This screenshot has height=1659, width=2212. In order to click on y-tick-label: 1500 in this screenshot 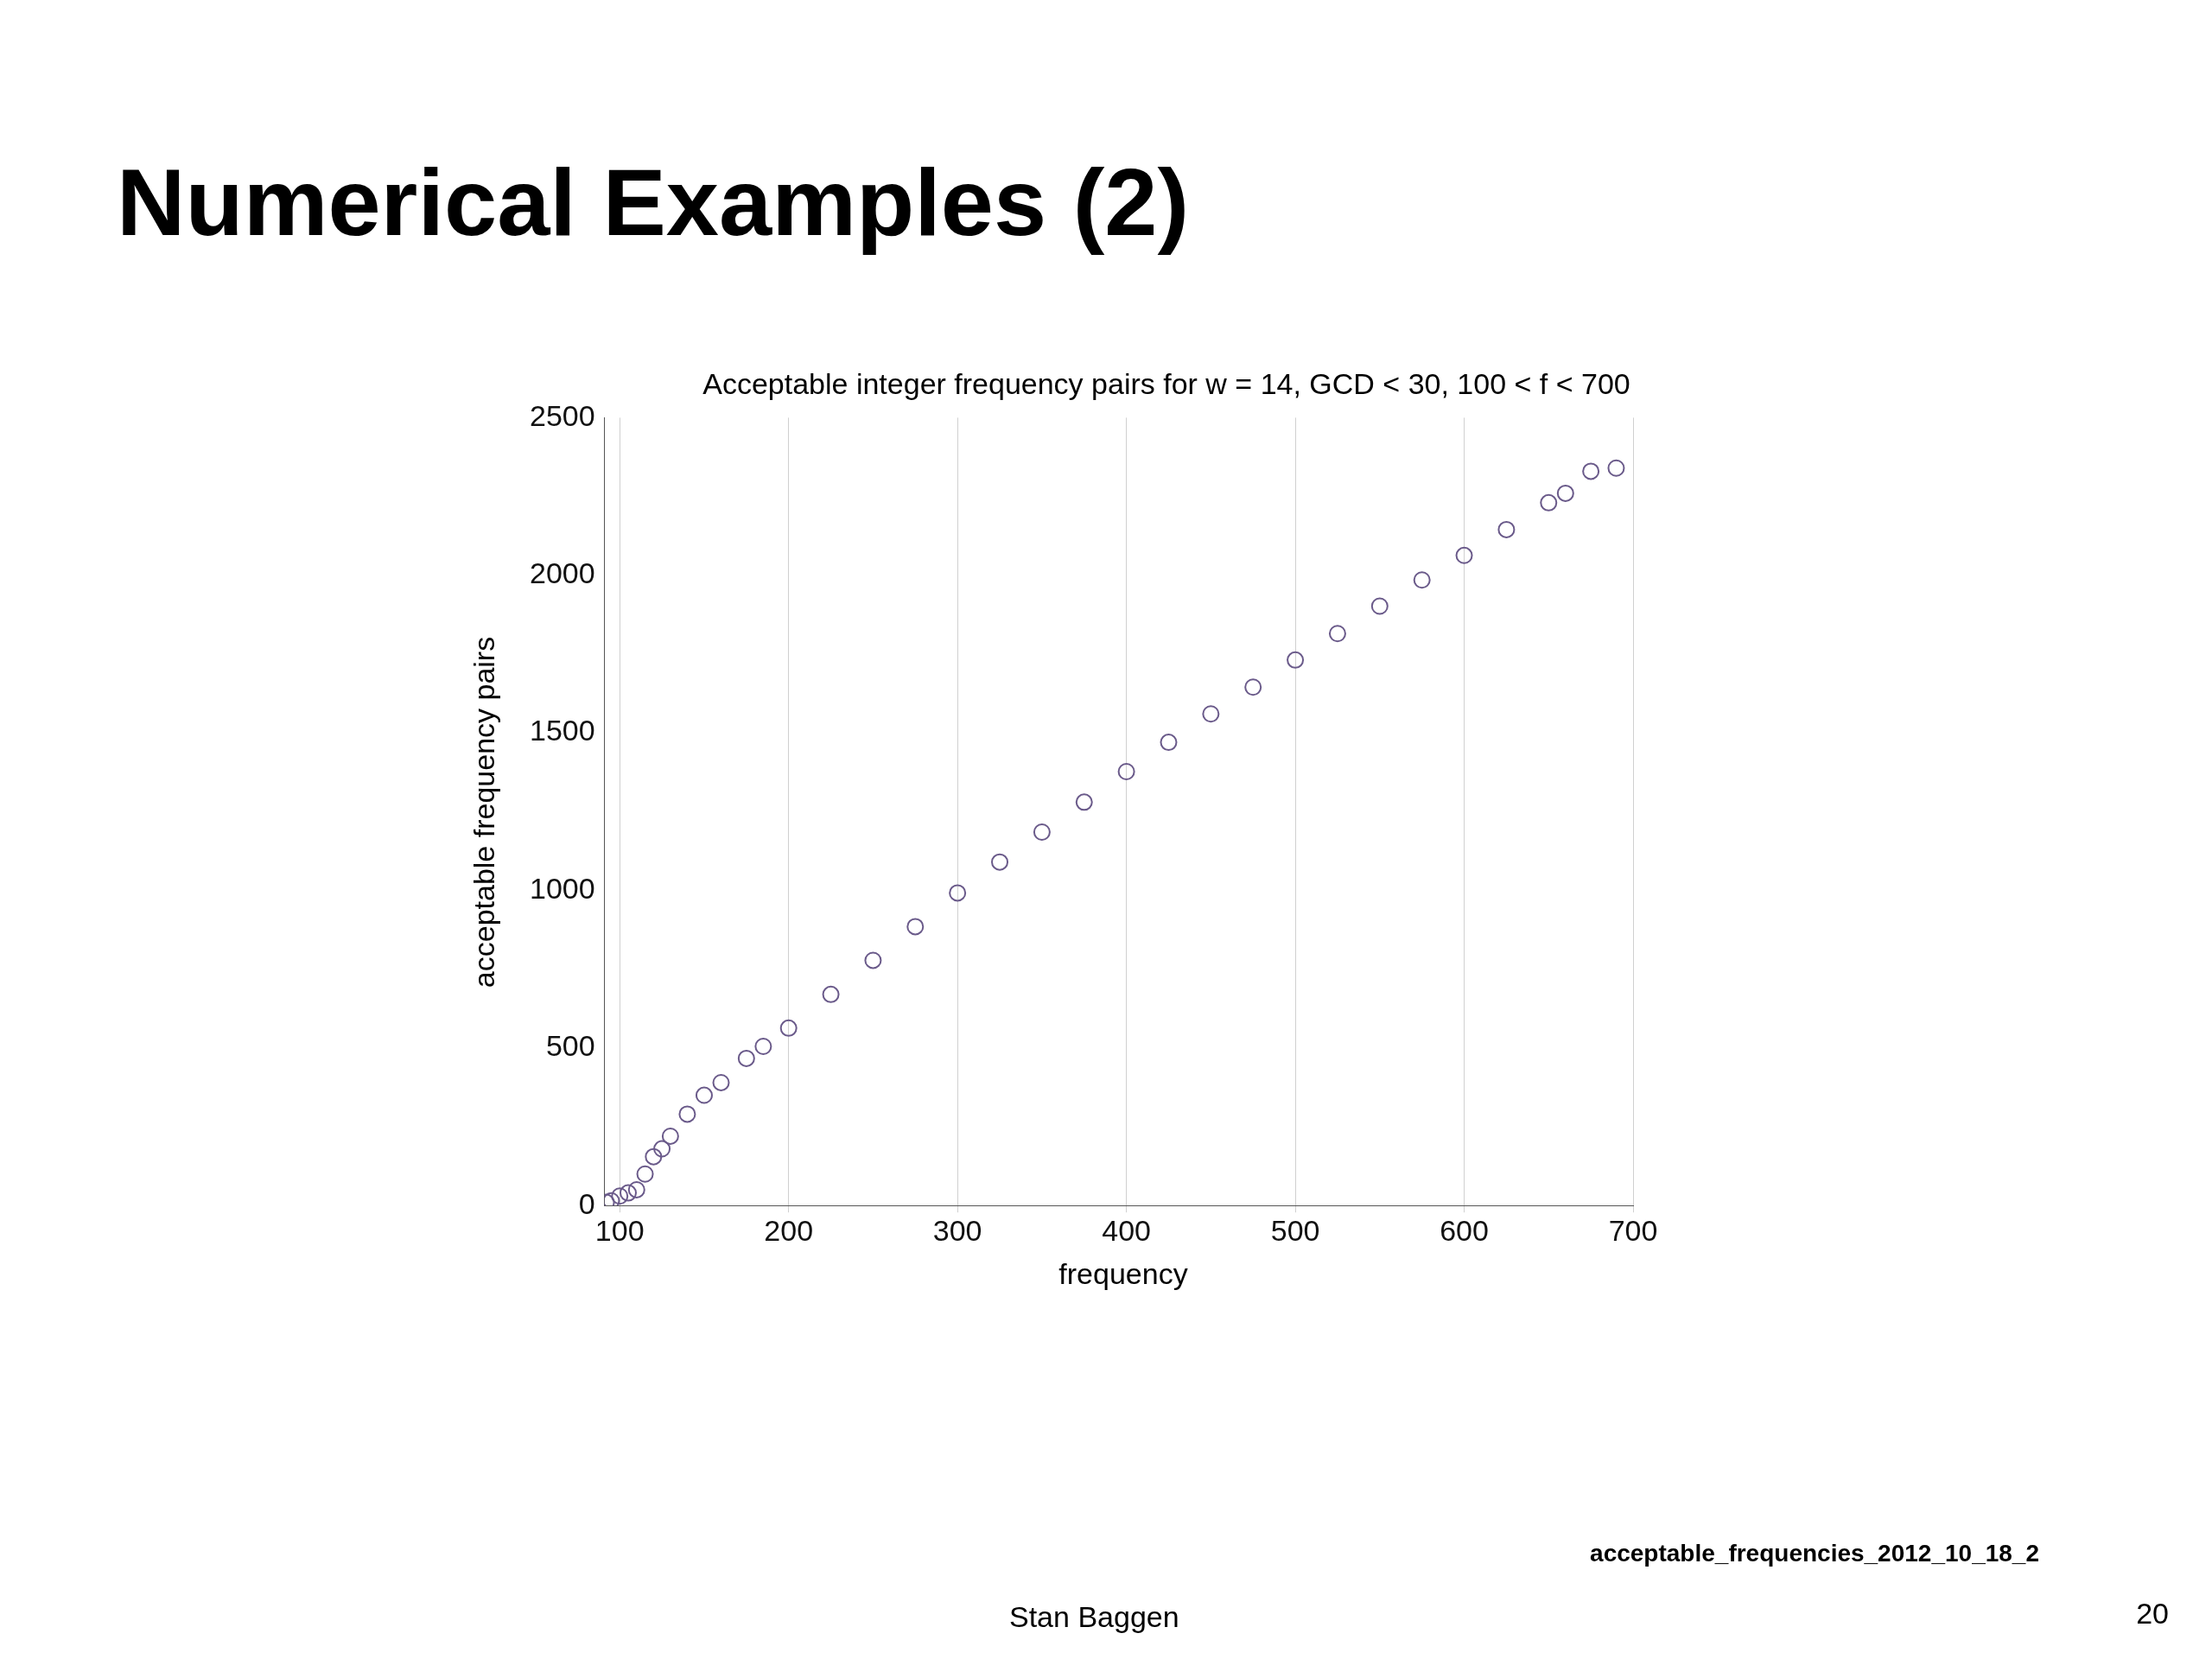, I will do `click(562, 730)`.